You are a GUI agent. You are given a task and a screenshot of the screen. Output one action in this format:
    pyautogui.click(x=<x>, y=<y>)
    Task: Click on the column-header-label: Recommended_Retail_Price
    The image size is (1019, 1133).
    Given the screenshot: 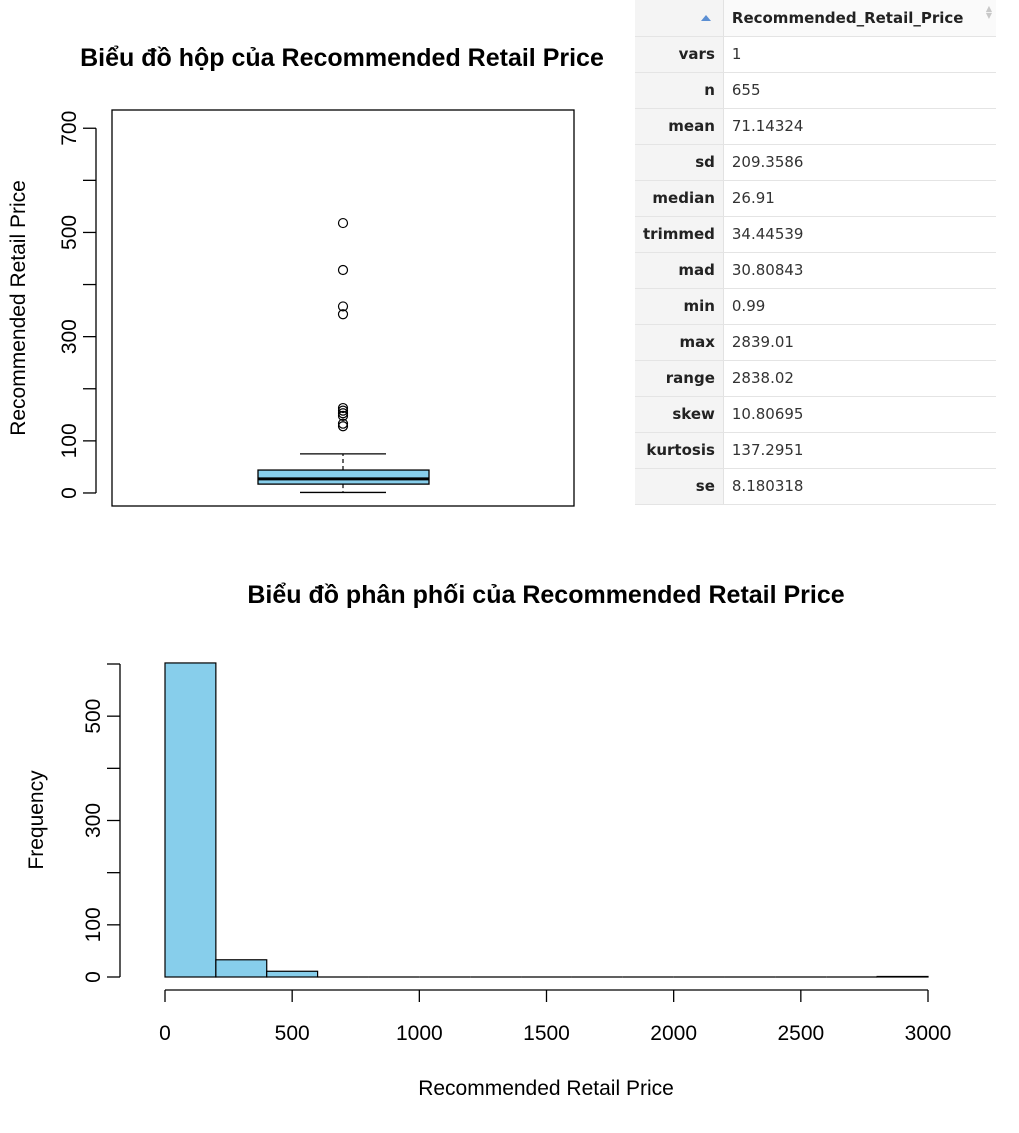 What is the action you would take?
    pyautogui.click(x=847, y=17)
    